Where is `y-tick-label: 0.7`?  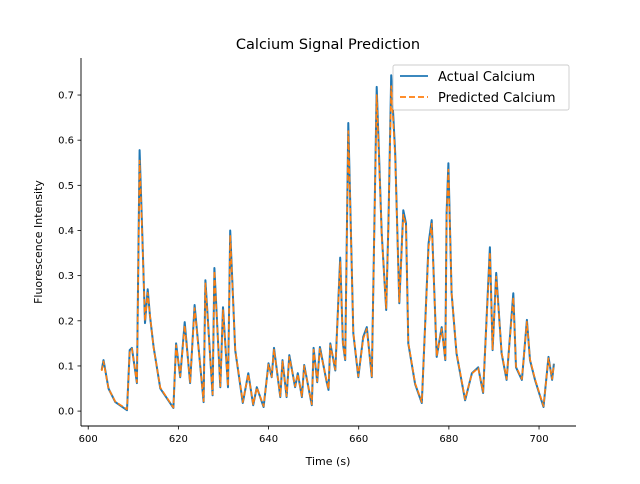 y-tick-label: 0.7 is located at coordinates (66, 96).